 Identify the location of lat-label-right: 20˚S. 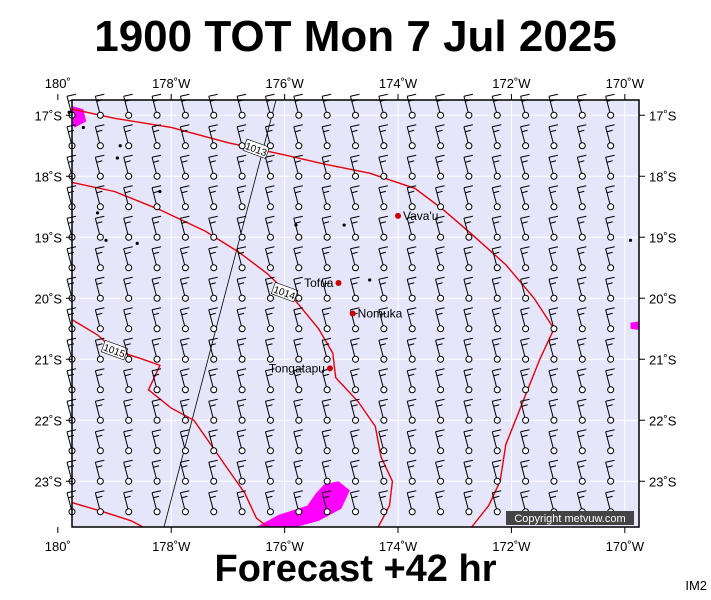
(663, 298).